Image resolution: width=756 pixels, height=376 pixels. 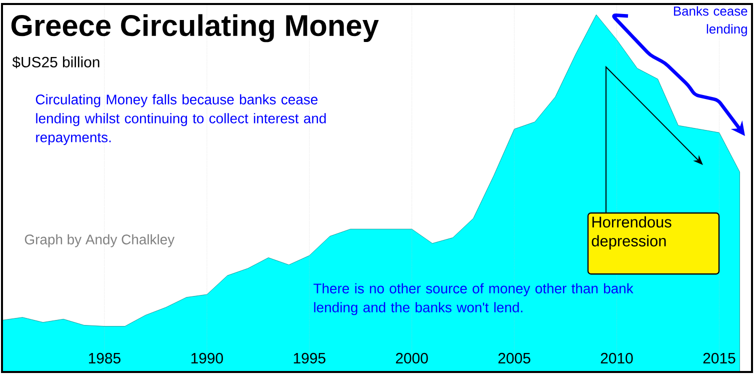 I want to click on annotation: There is no other source of money other than bank lending and the banks won't lend., so click(x=474, y=299).